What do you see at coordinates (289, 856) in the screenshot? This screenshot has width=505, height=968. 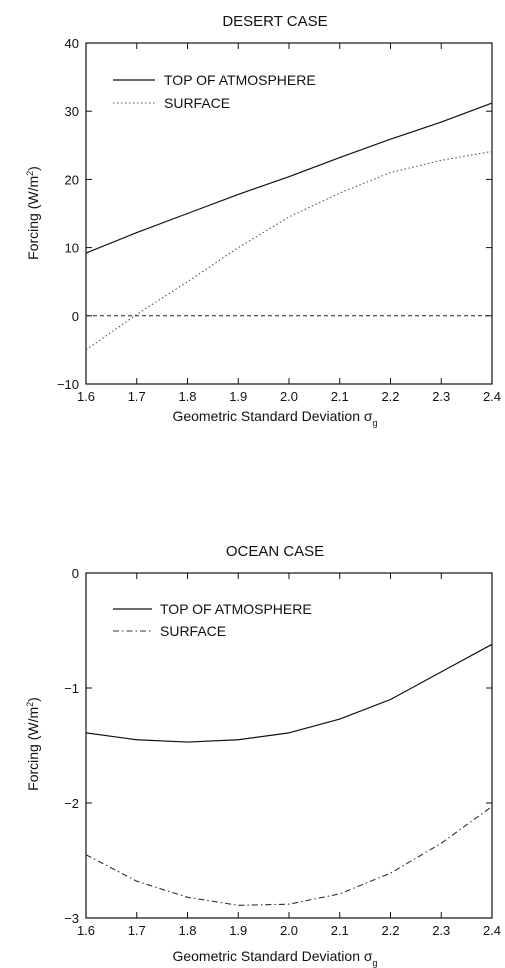 I see `series-line-surface` at bounding box center [289, 856].